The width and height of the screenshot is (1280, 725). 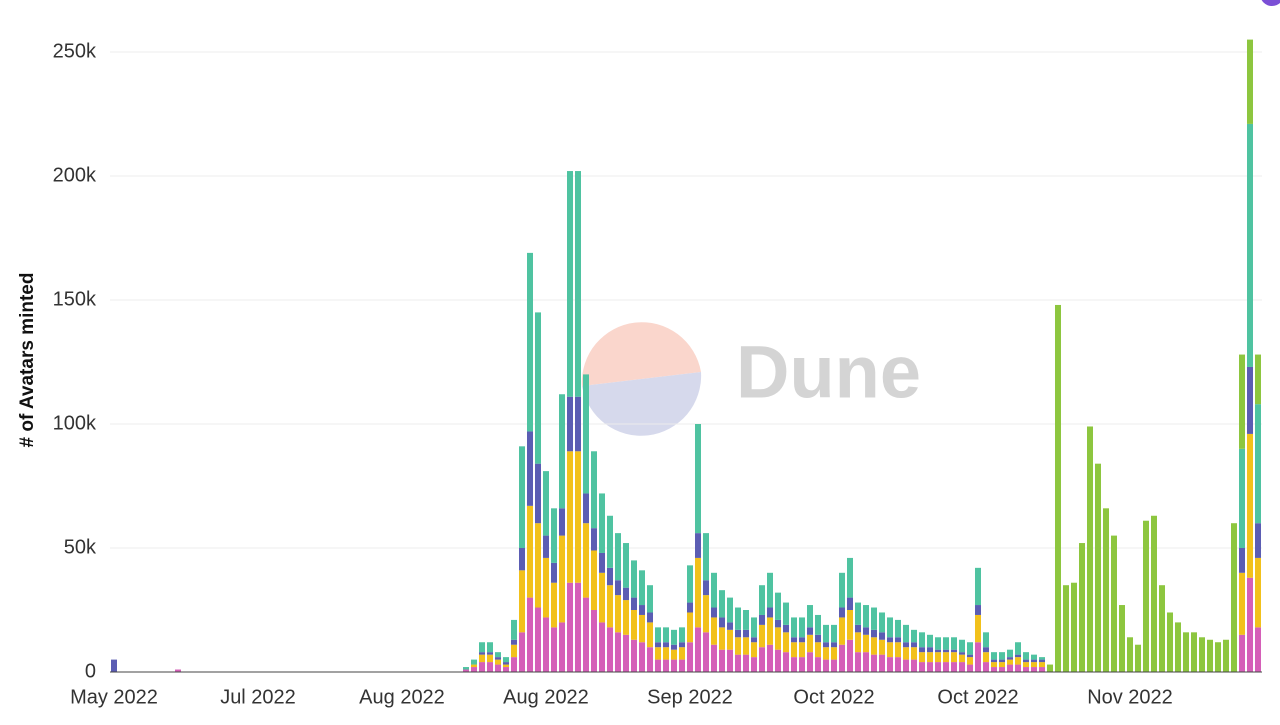 What do you see at coordinates (258, 697) in the screenshot?
I see `x-tick-label: Jul 2022` at bounding box center [258, 697].